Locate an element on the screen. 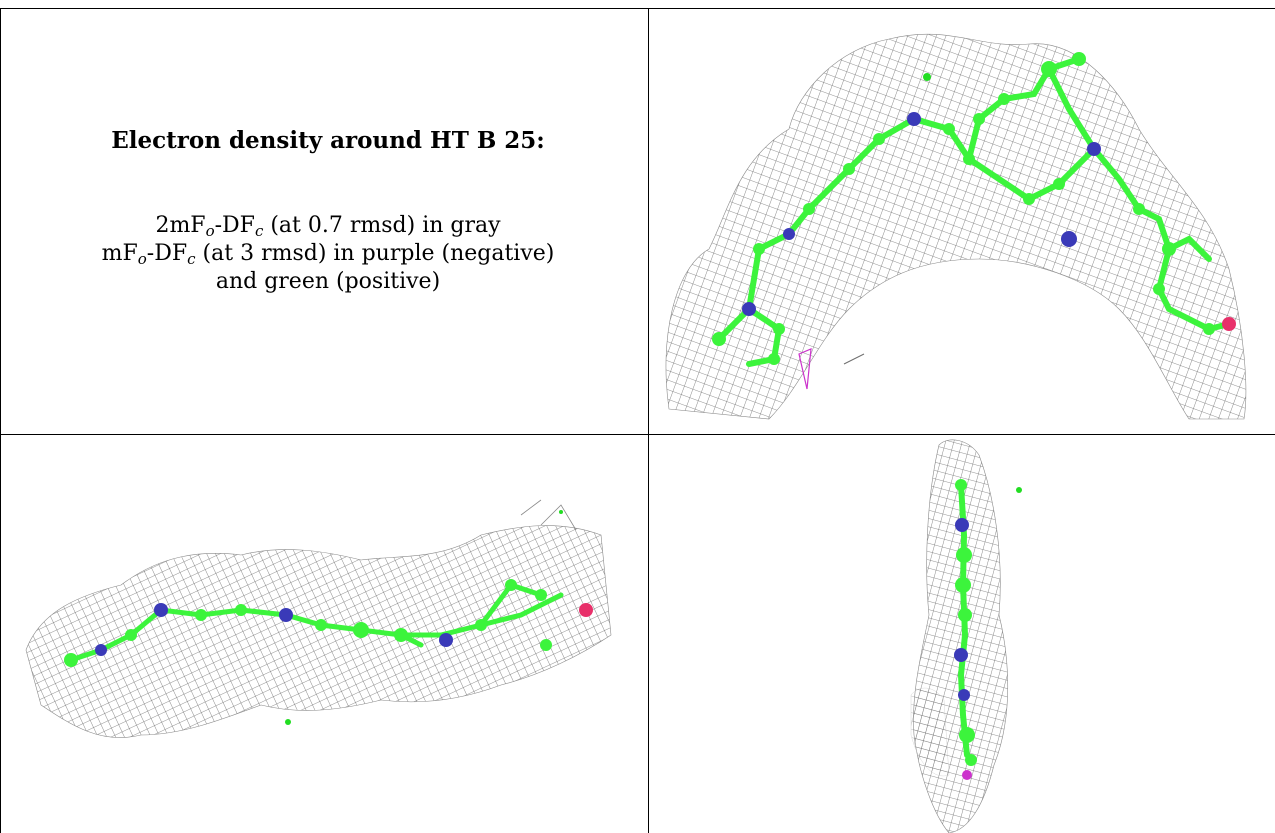 Image resolution: width=1275 pixels, height=833 pixels. table-row-divider is located at coordinates (637, 434).